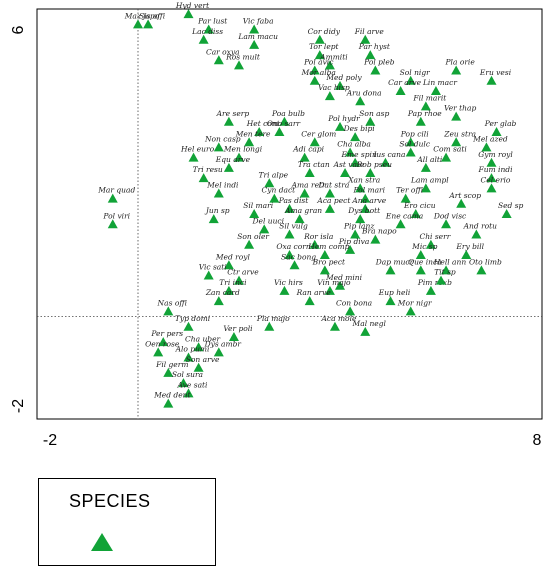  I want to click on species-label: Lam macu, so click(257, 36).